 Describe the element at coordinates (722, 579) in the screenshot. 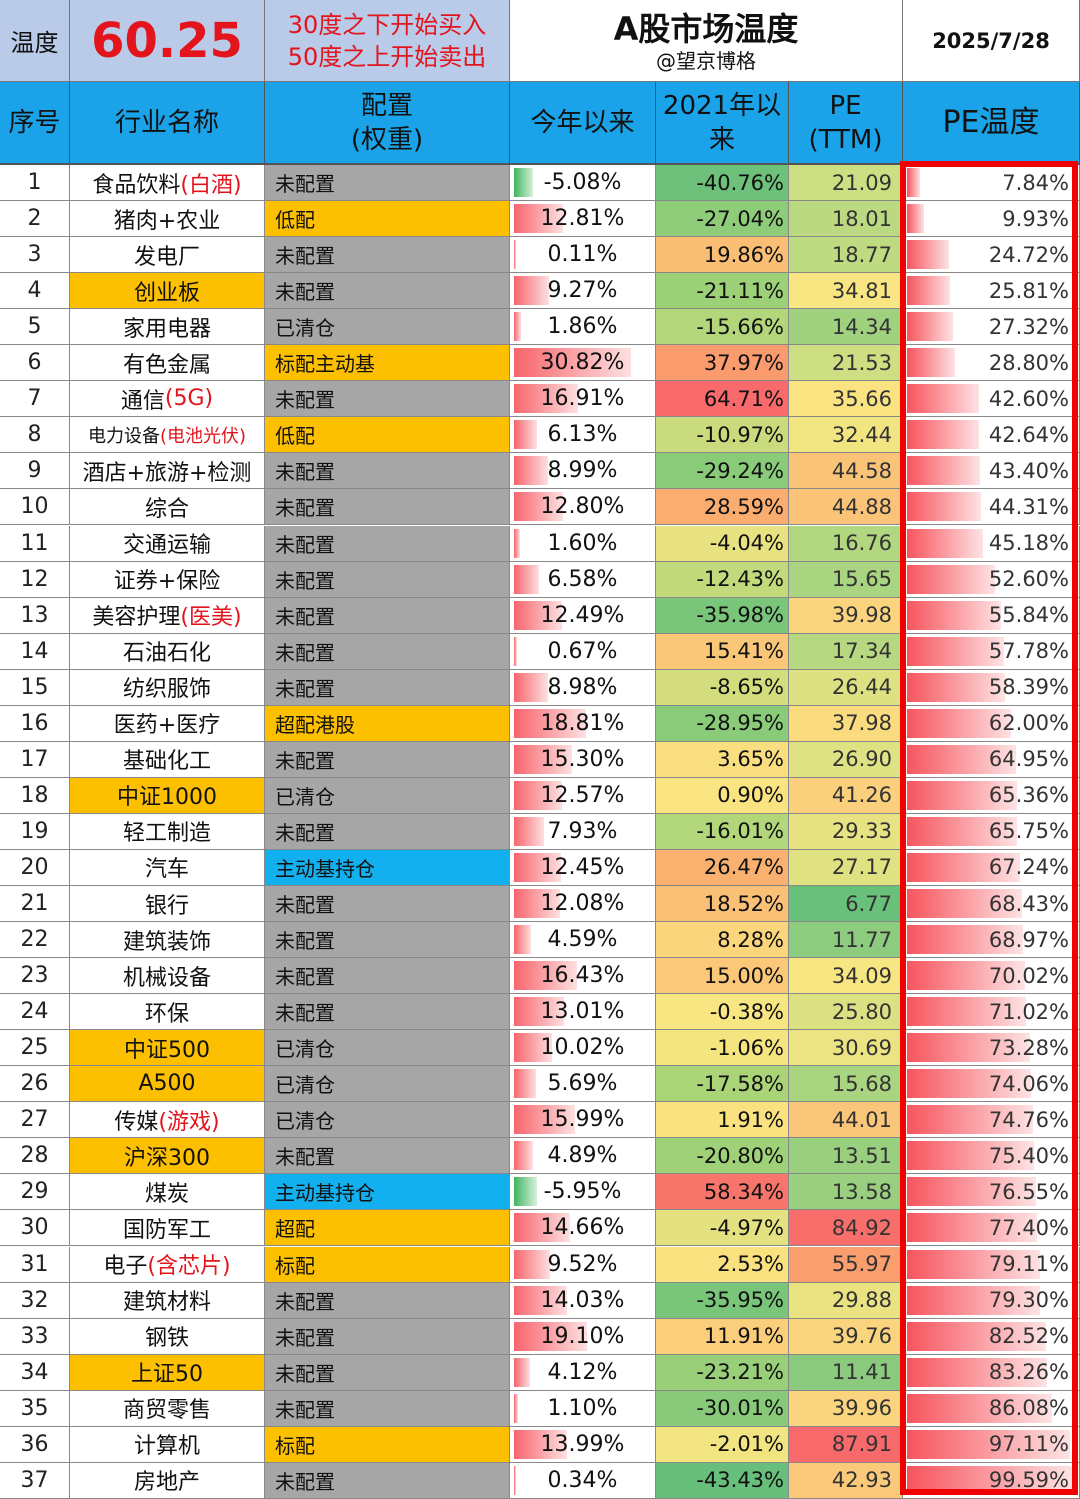

I see `since-2021-return: -12.43%` at that location.